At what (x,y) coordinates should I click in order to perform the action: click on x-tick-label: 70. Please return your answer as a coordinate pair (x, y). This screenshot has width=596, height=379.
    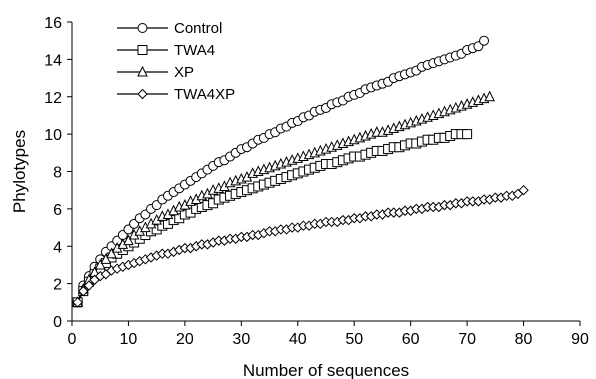
    Looking at the image, I should click on (467, 339).